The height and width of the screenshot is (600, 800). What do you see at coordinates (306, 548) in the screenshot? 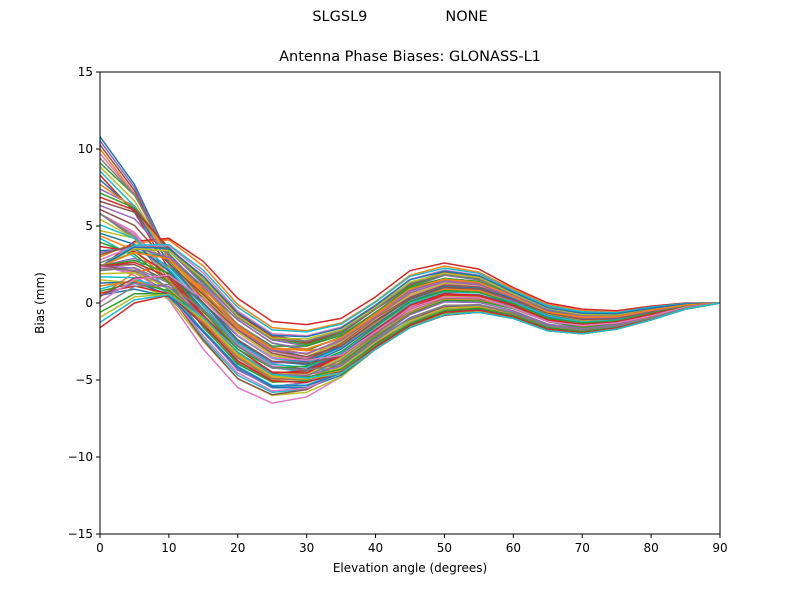
I see `x-tick-label: 30` at bounding box center [306, 548].